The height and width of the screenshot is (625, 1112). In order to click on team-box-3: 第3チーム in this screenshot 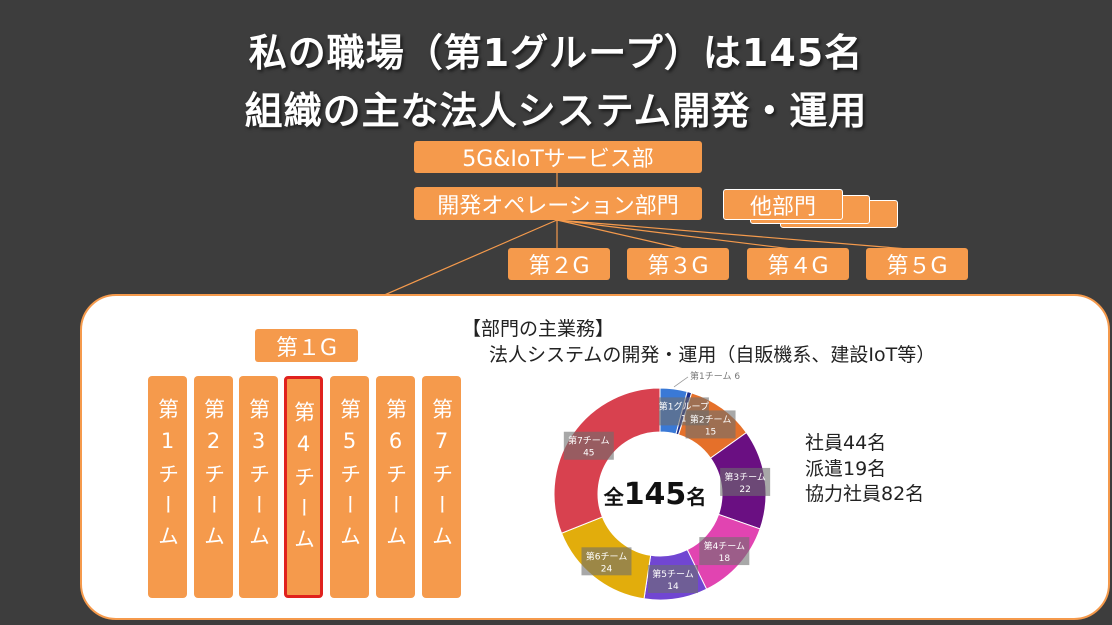, I will do `click(258, 487)`.